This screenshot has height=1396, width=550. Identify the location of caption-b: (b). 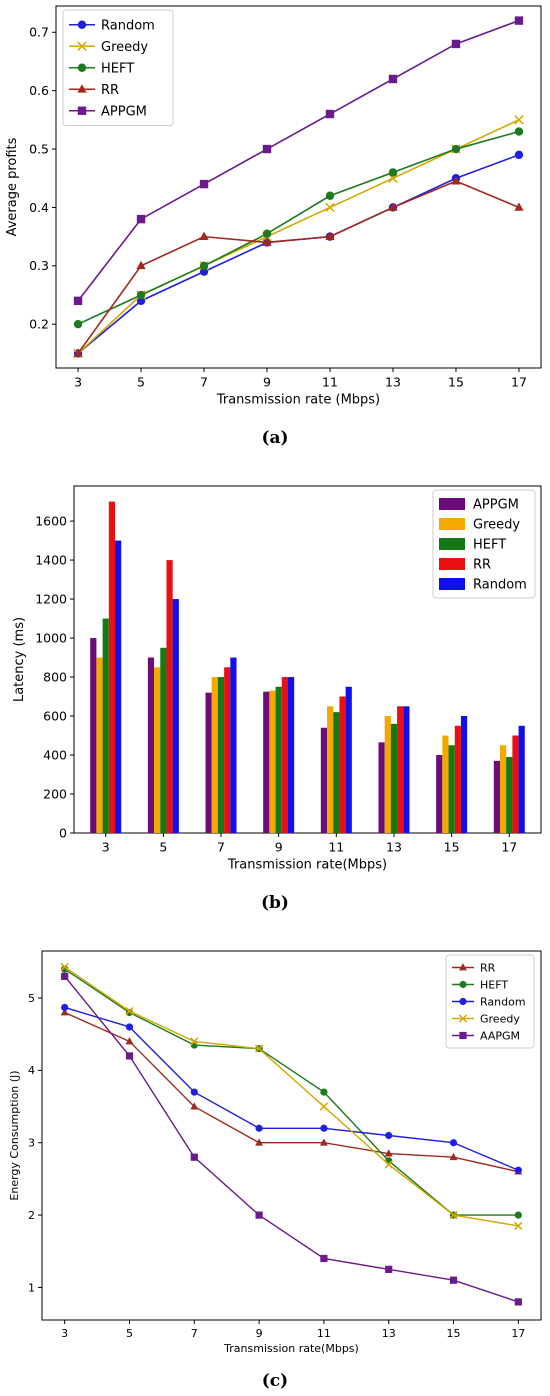
(275, 903).